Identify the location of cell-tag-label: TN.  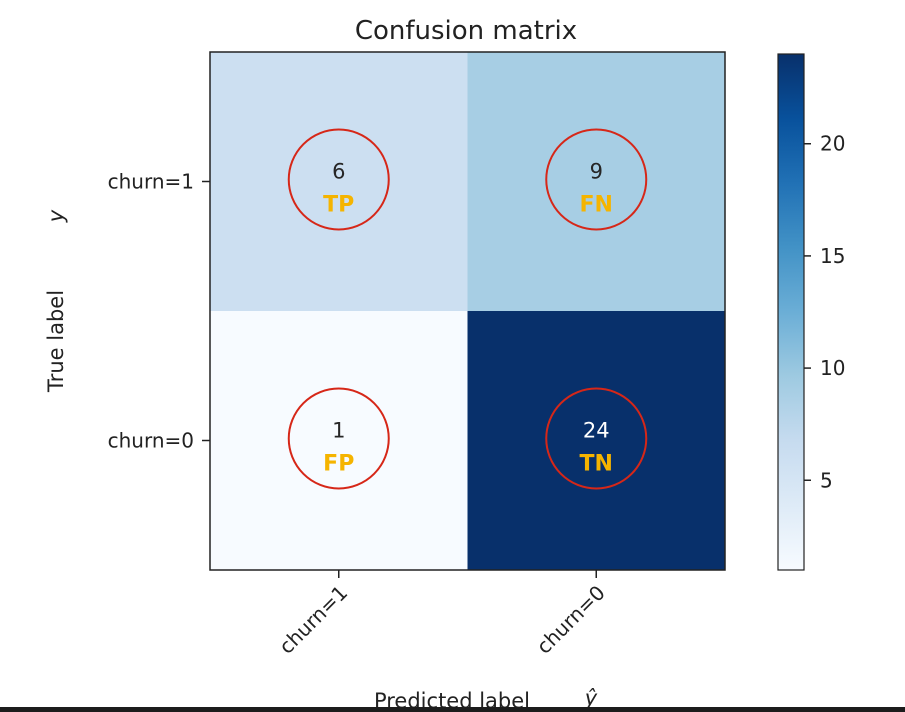
(596, 464).